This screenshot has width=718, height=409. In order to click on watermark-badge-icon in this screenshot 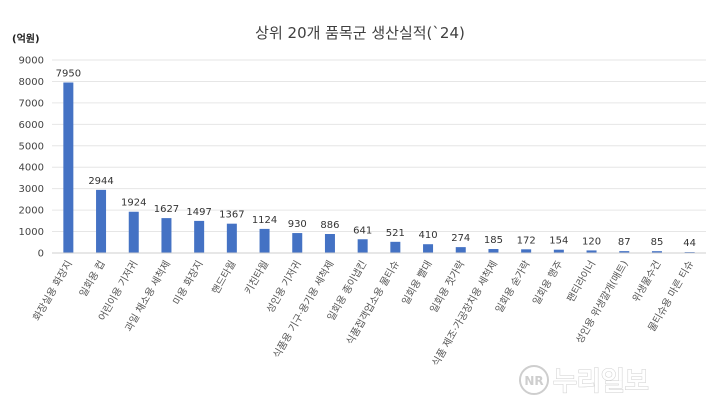, I will do `click(534, 380)`.